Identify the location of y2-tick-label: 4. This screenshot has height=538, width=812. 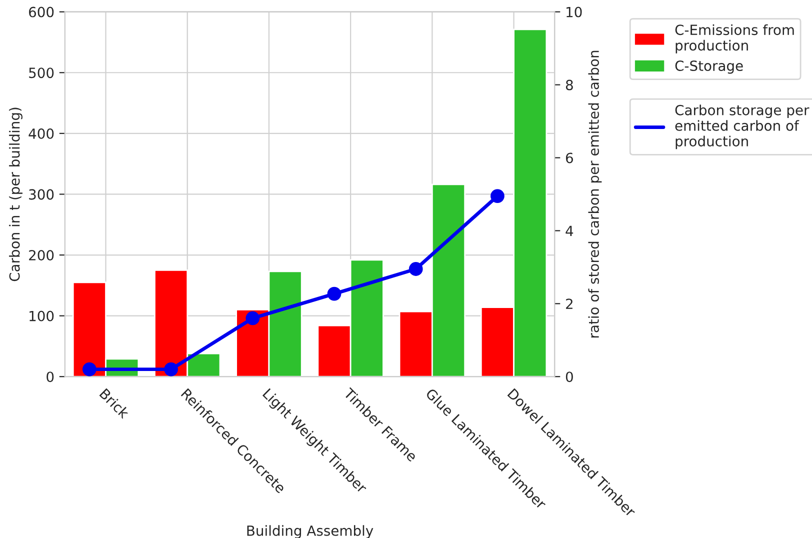
(570, 231).